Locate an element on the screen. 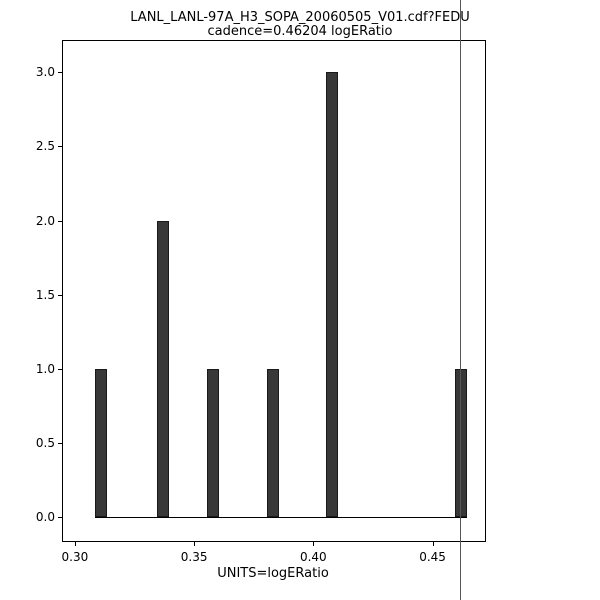 The image size is (600, 600). cadence-line is located at coordinates (461, 300).